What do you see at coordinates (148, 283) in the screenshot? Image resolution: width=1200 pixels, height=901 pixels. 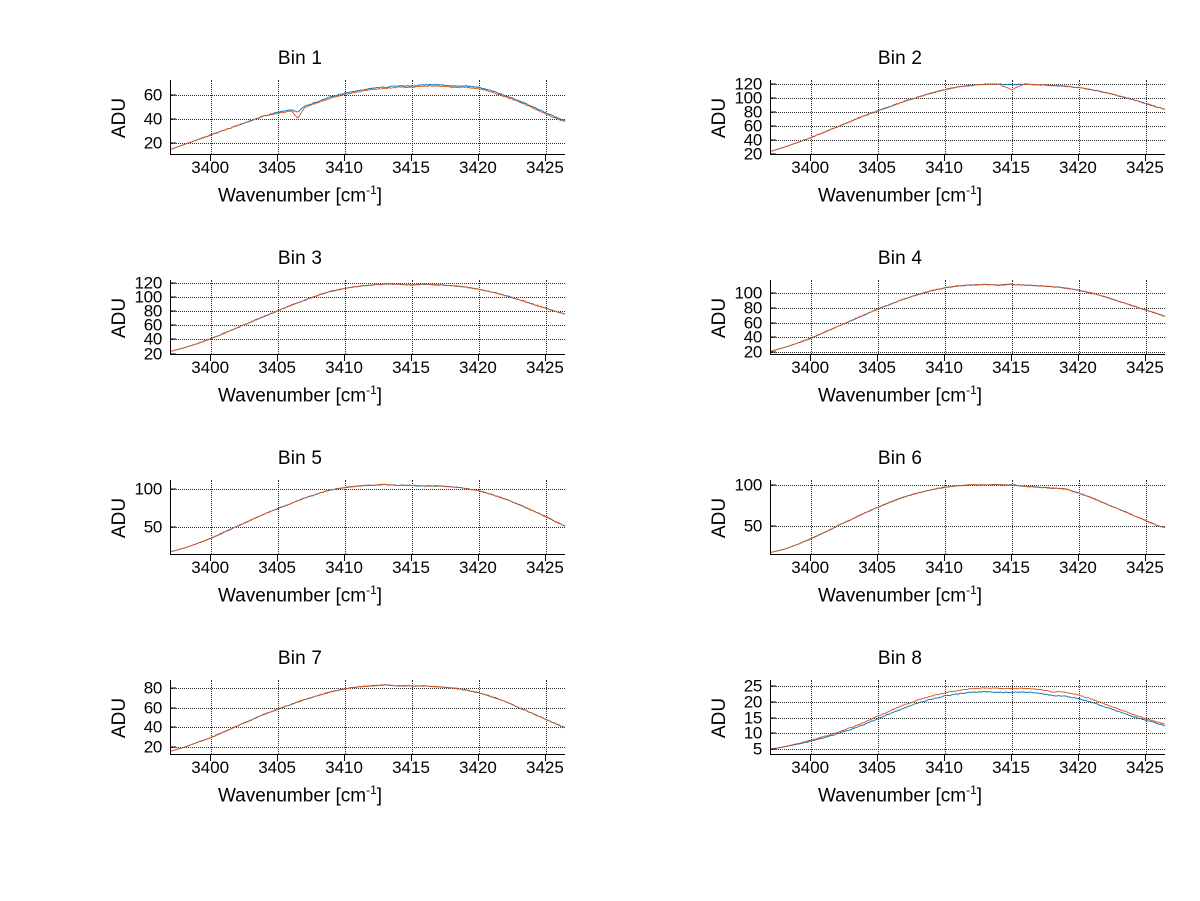 I see `y-tick-label: 120` at bounding box center [148, 283].